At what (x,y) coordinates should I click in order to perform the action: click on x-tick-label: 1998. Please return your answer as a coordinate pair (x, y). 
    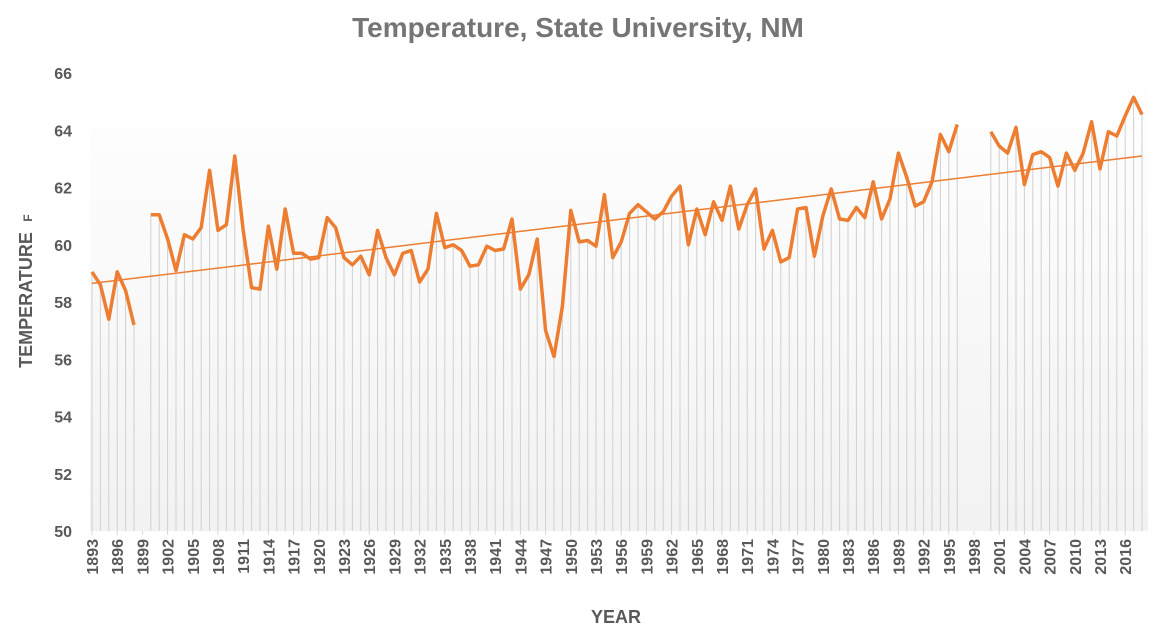
    Looking at the image, I should click on (975, 557).